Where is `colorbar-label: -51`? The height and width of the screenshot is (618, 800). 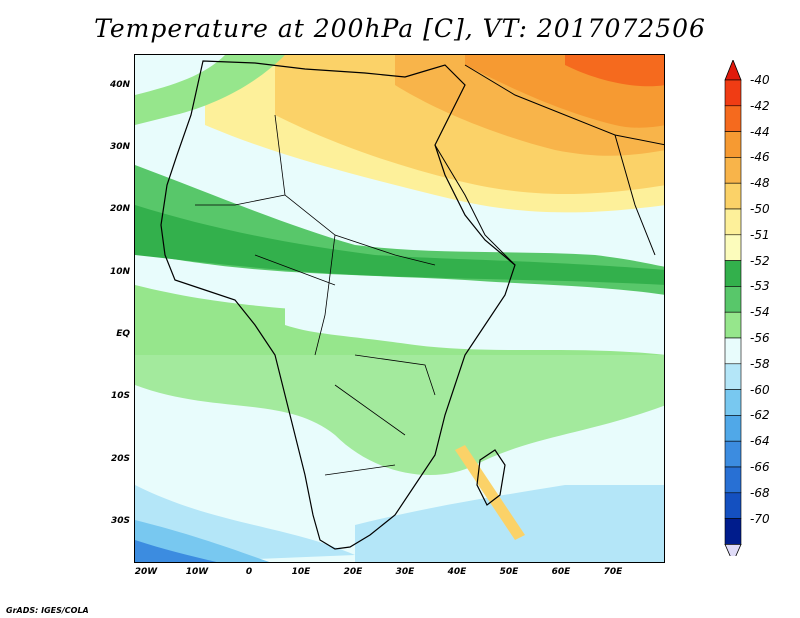 colorbar-label: -51 is located at coordinates (760, 234).